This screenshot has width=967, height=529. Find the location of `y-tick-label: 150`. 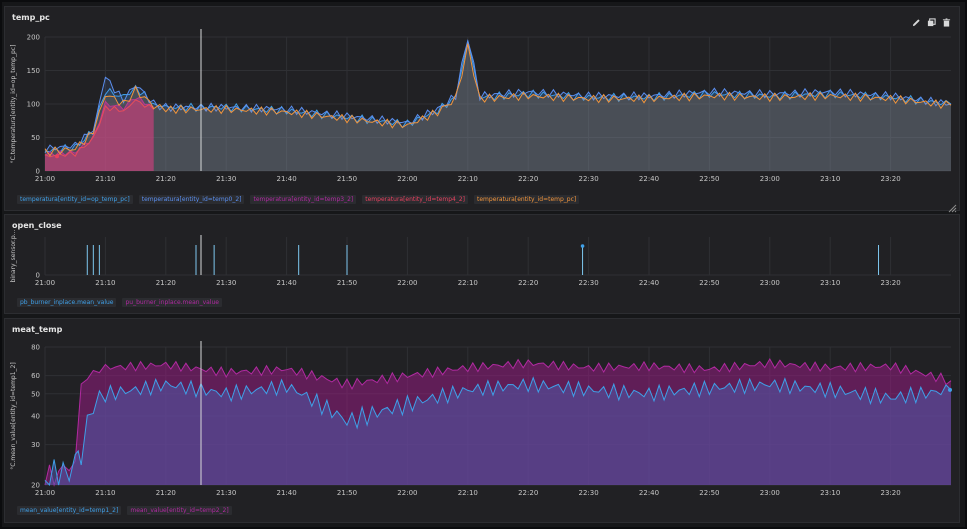

y-tick-label: 150 is located at coordinates (33, 71).